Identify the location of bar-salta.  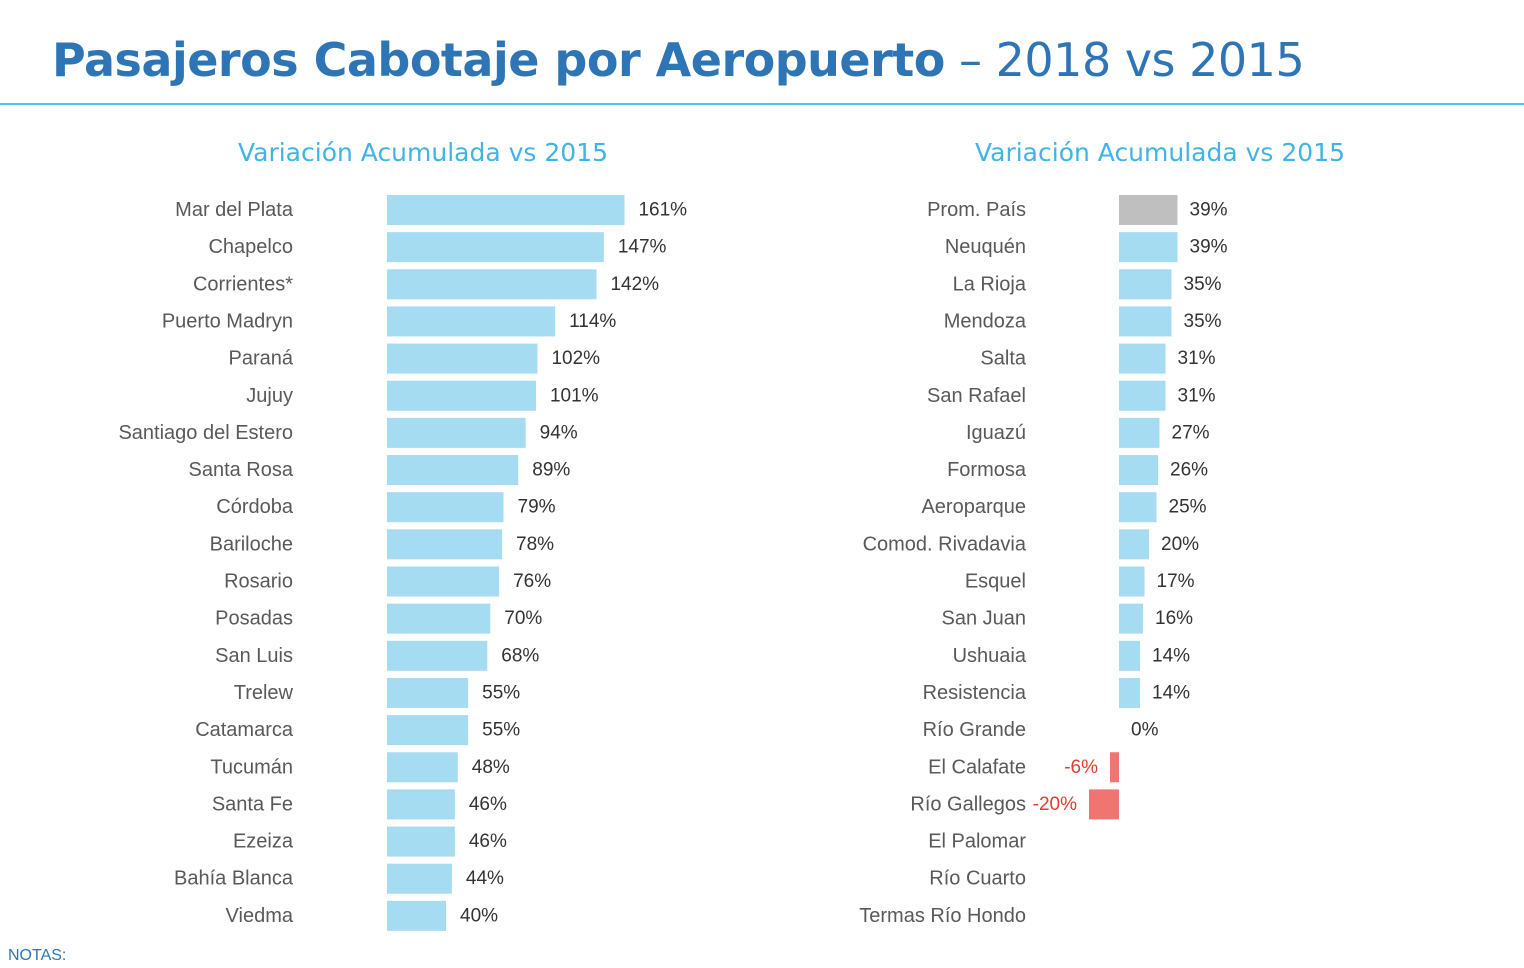
(1142, 358).